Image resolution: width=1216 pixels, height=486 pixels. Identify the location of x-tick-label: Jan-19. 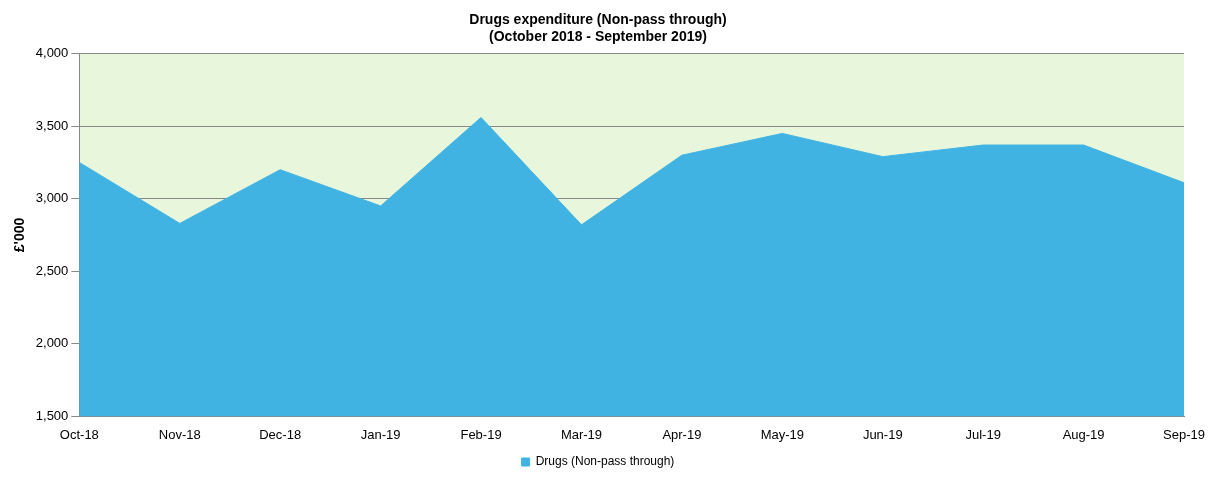
(380, 434).